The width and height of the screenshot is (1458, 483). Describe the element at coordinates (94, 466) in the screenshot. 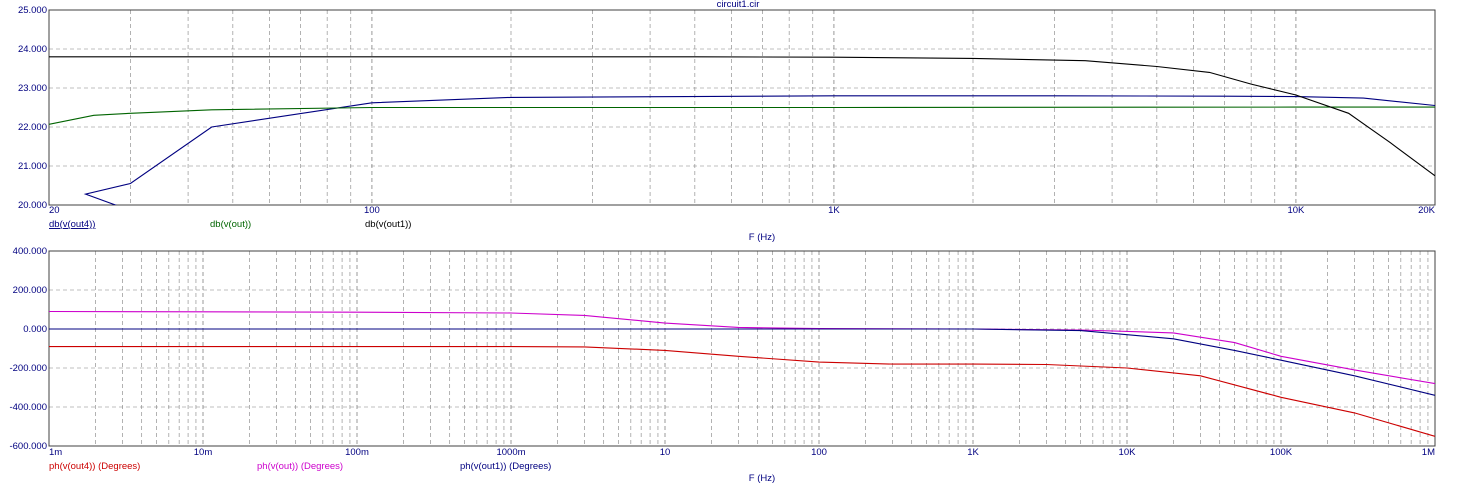

I see `legend-entry: ph(v(out4)) (Degrees)` at that location.